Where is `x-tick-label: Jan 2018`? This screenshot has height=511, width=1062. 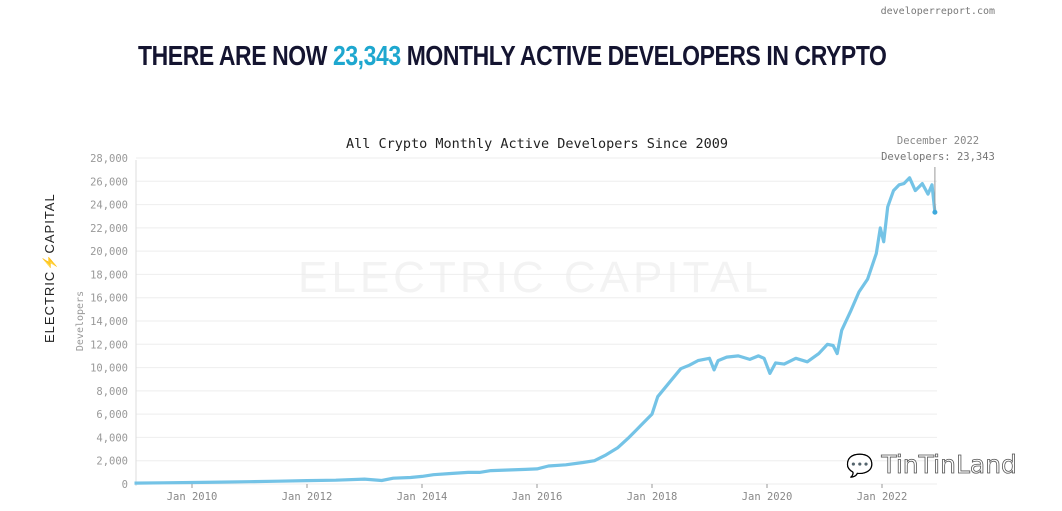 x-tick-label: Jan 2018 is located at coordinates (652, 497).